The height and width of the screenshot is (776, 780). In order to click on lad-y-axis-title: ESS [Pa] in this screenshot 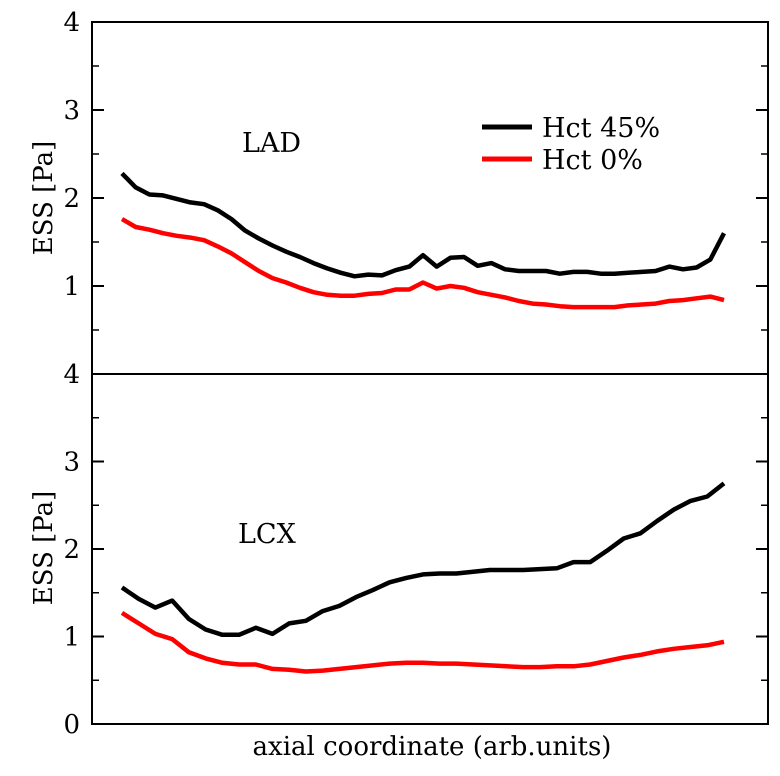, I will do `click(44, 198)`.